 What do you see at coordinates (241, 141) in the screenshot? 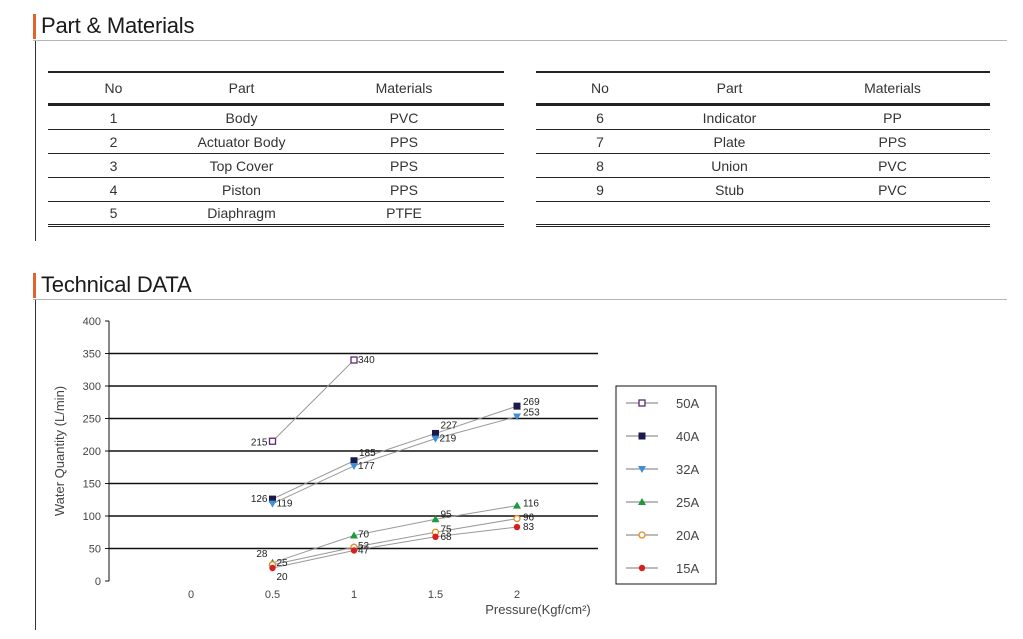
I see `cell-part: Actuator Body` at bounding box center [241, 141].